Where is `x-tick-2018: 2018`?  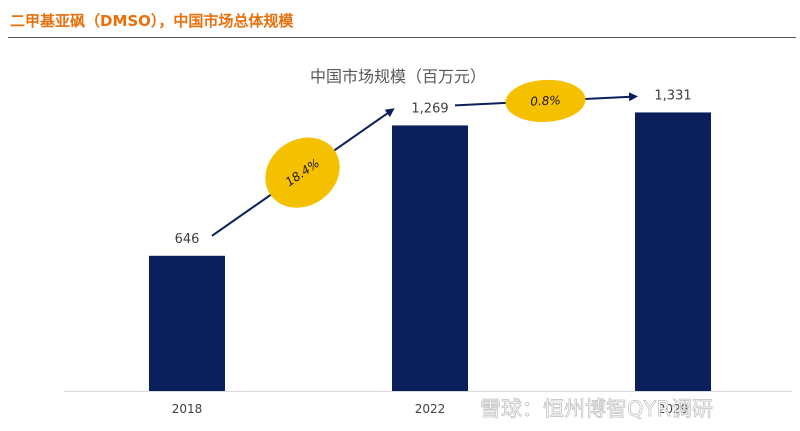 x-tick-2018: 2018 is located at coordinates (187, 409).